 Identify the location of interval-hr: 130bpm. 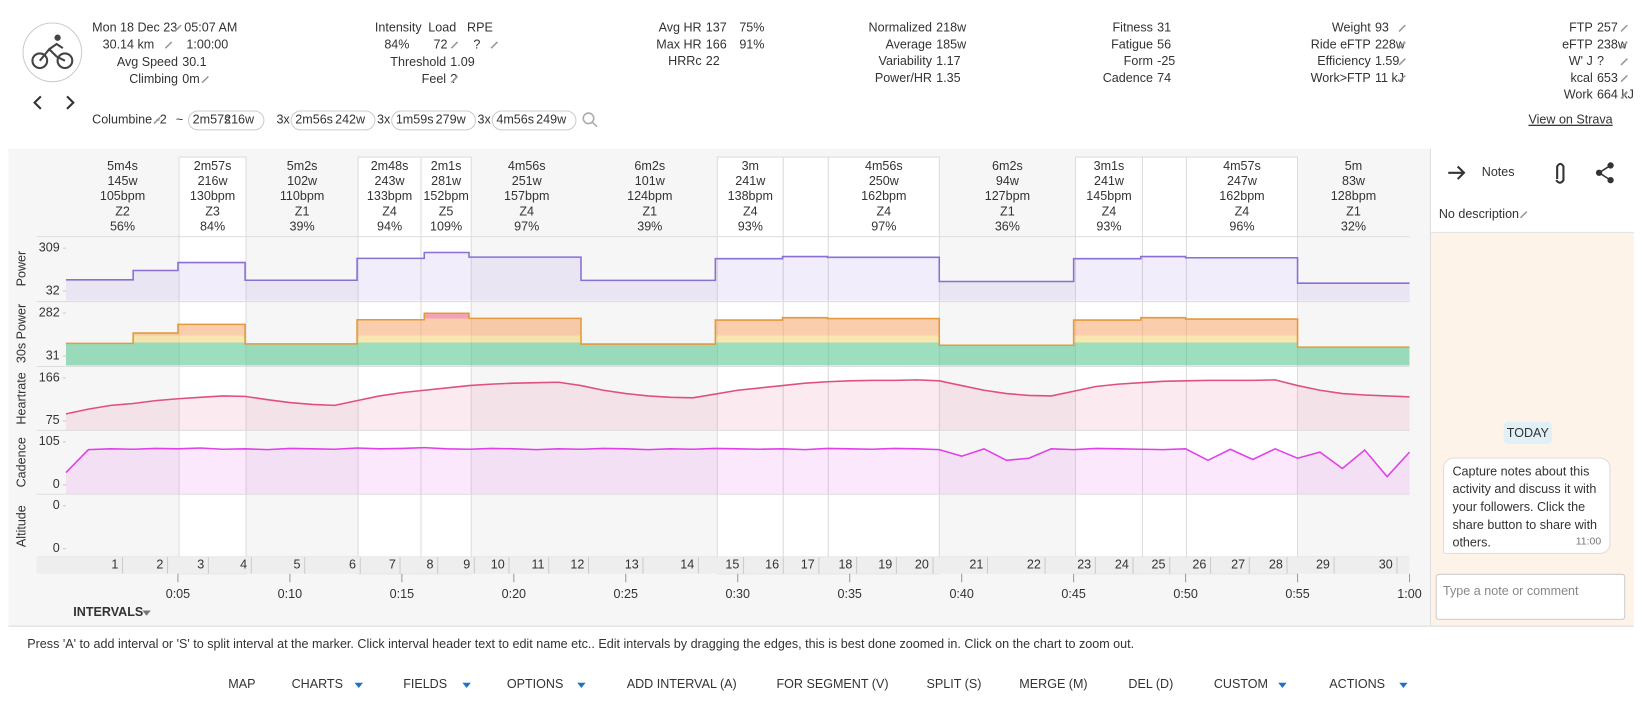
(212, 196).